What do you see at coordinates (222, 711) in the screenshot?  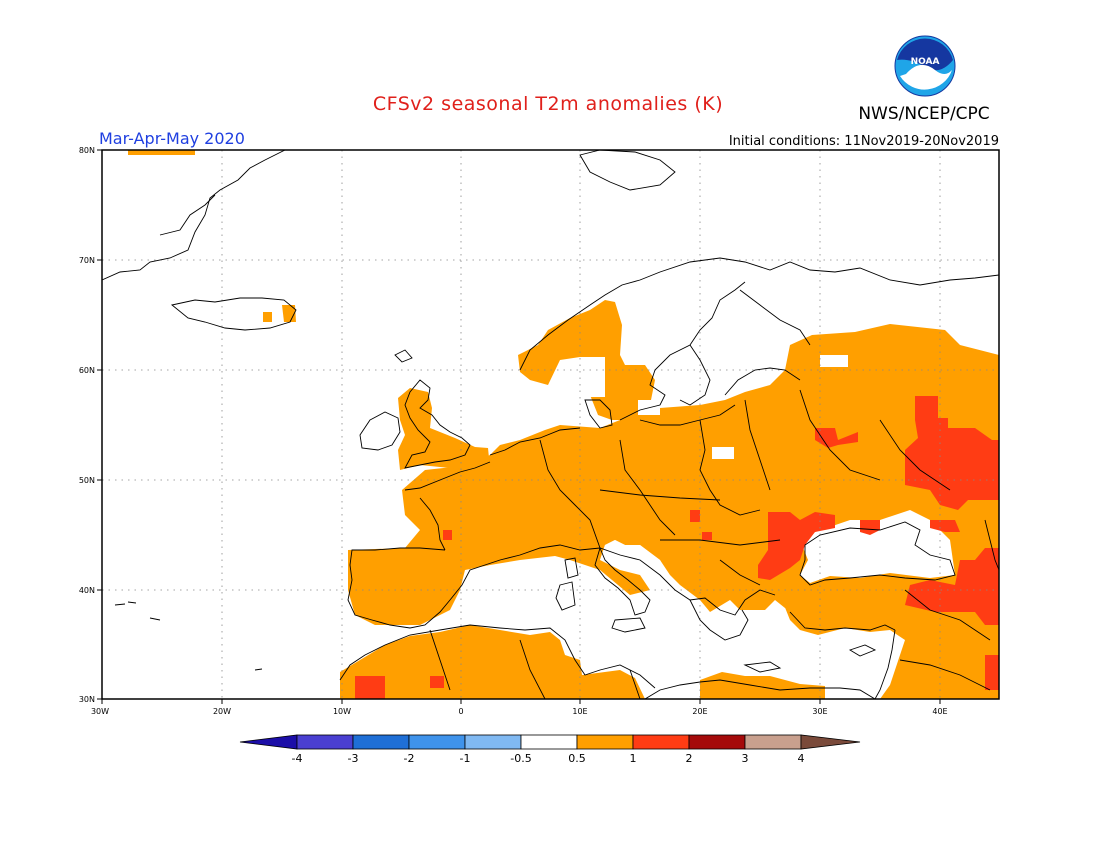 I see `lon-tick-label: 20W` at bounding box center [222, 711].